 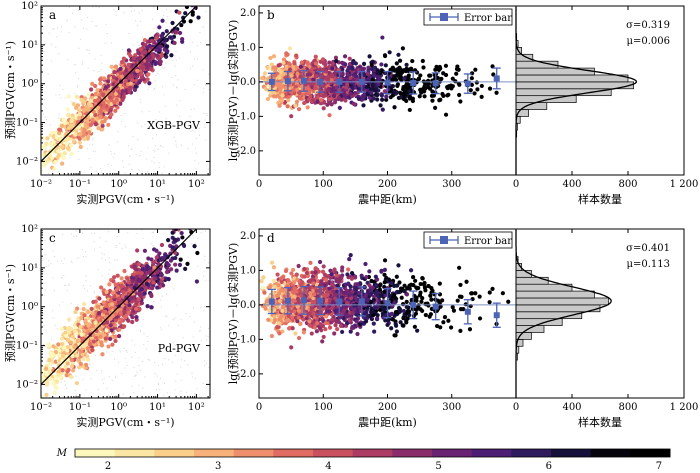 I want to click on x-tick-label: 300, so click(x=451, y=184).